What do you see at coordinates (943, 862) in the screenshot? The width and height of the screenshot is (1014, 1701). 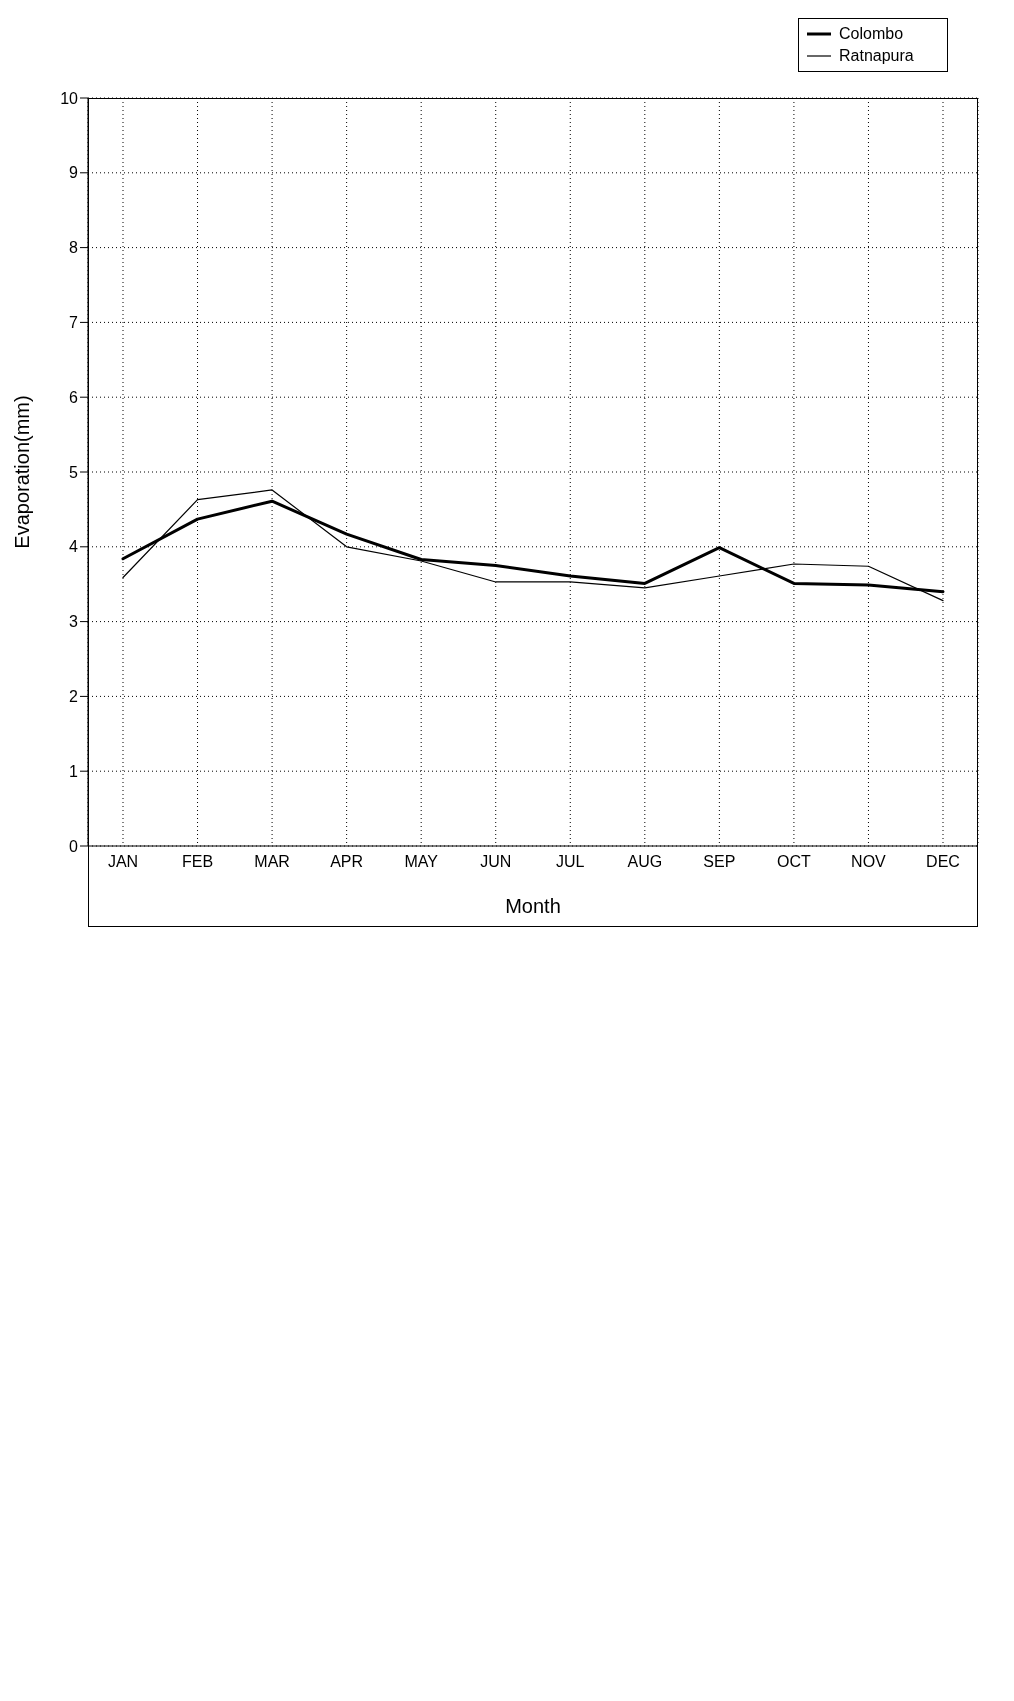 I see `x-tick-label: DEC` at bounding box center [943, 862].